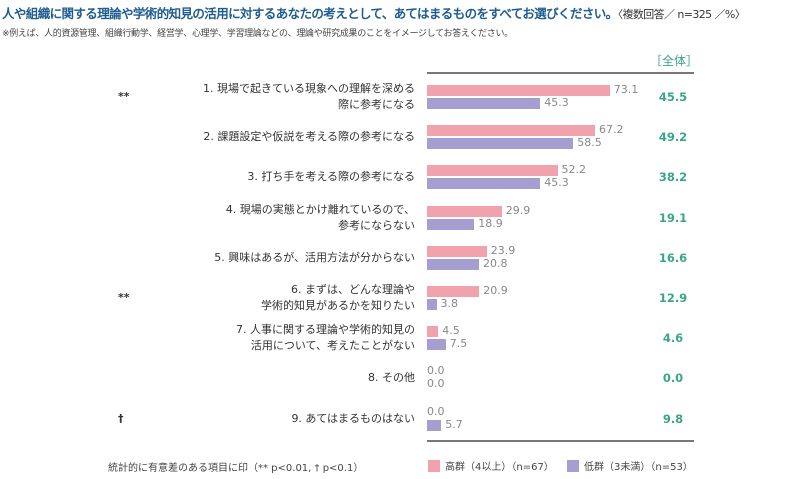 This screenshot has width=790, height=479. What do you see at coordinates (353, 418) in the screenshot?
I see `category-label: 9. あてはまるものはない` at bounding box center [353, 418].